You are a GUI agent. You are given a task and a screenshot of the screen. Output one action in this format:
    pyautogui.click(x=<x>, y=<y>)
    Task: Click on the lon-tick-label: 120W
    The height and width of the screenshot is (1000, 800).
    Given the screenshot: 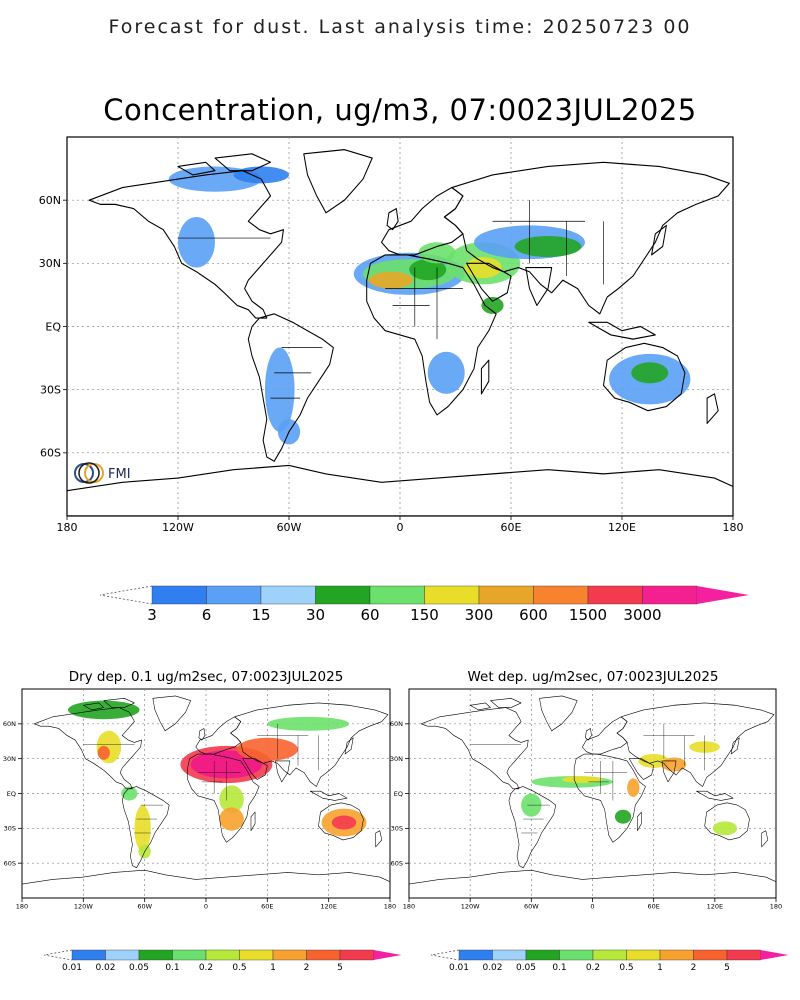 What is the action you would take?
    pyautogui.click(x=178, y=527)
    